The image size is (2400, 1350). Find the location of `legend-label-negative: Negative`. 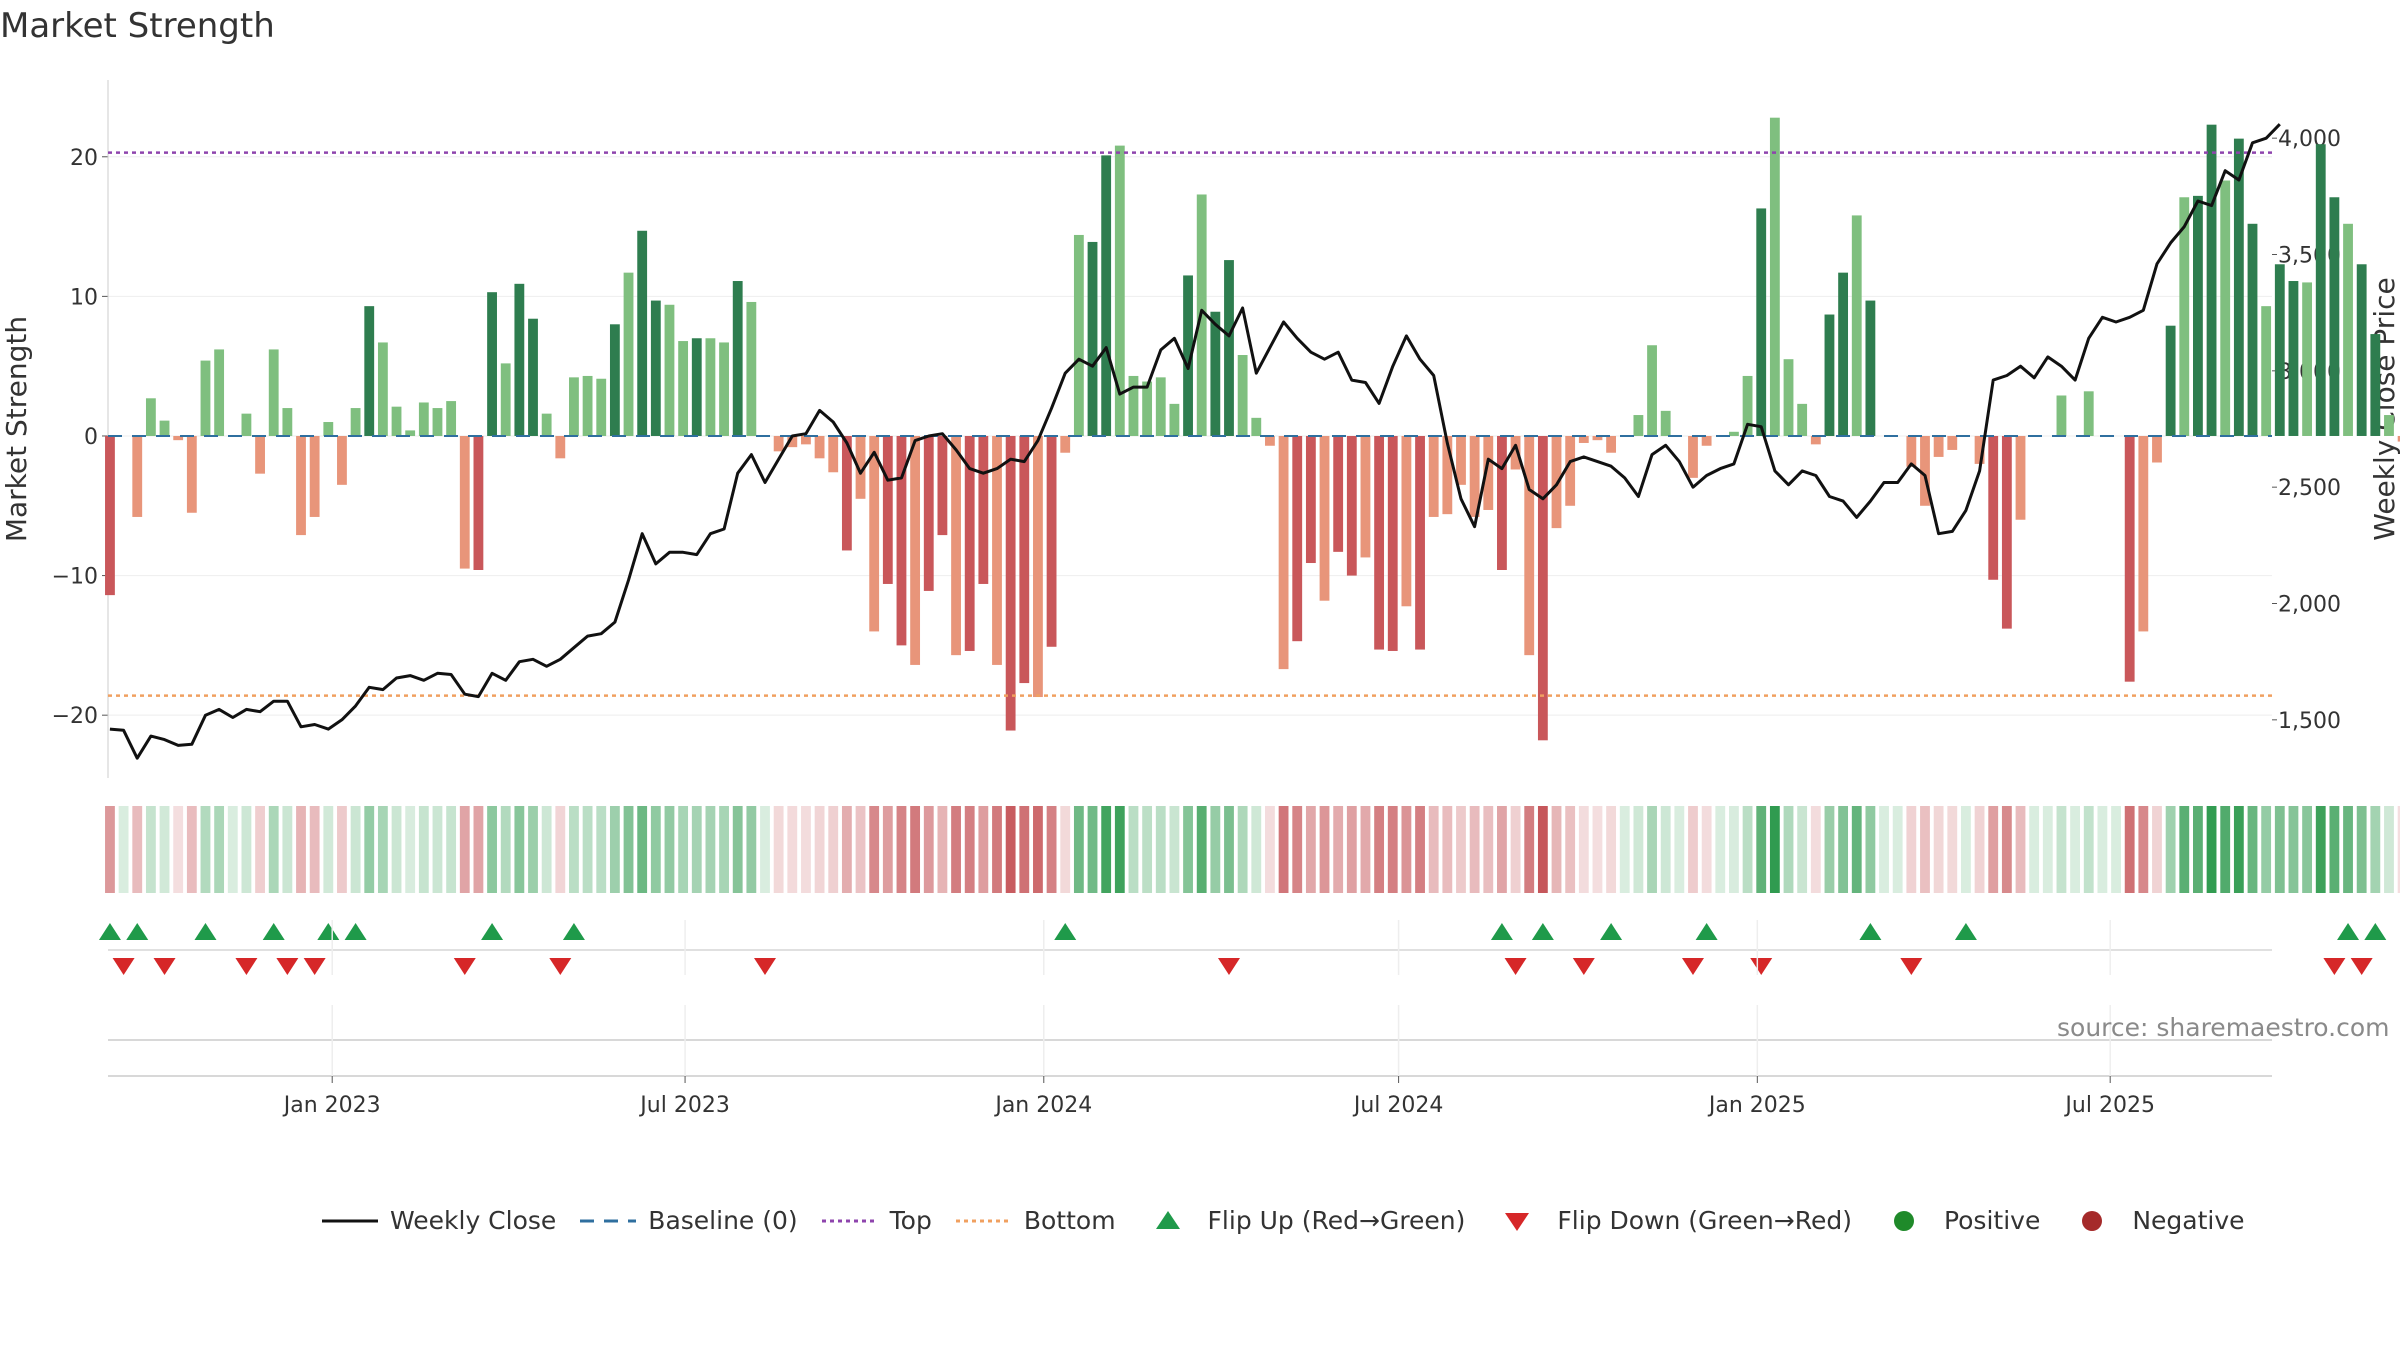

legend-label-negative: Negative is located at coordinates (2188, 1220).